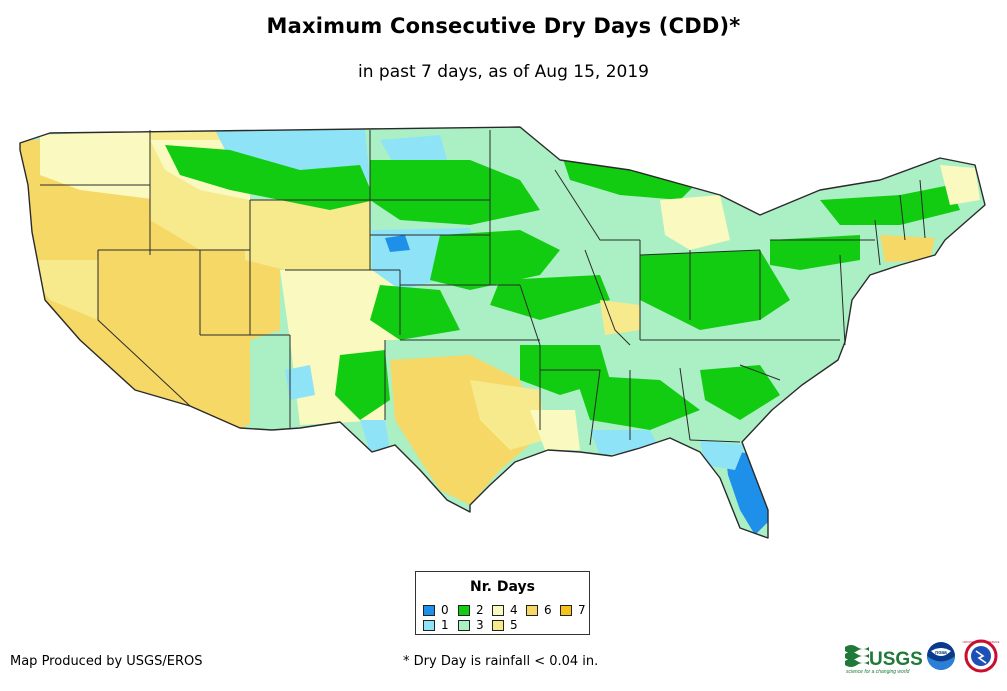 This screenshot has height=691, width=1007. I want to click on legend-item: 0, so click(436, 610).